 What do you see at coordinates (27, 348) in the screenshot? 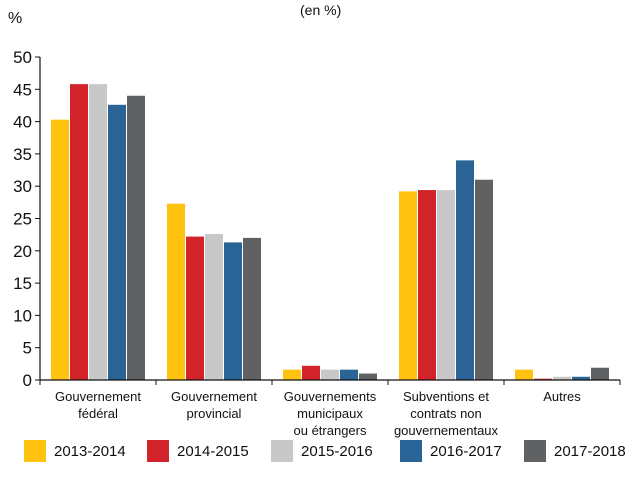
I see `y-tick-label: 5` at bounding box center [27, 348].